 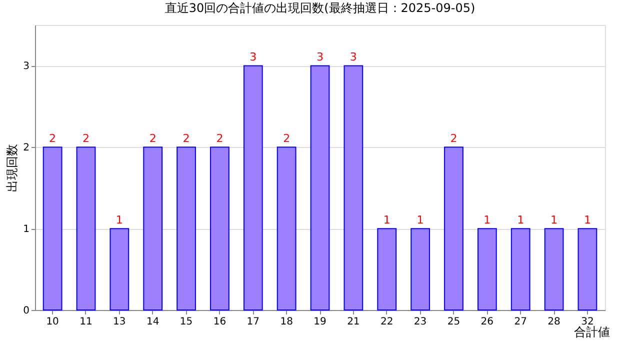 What do you see at coordinates (186, 322) in the screenshot?
I see `x-tick-label: 15` at bounding box center [186, 322].